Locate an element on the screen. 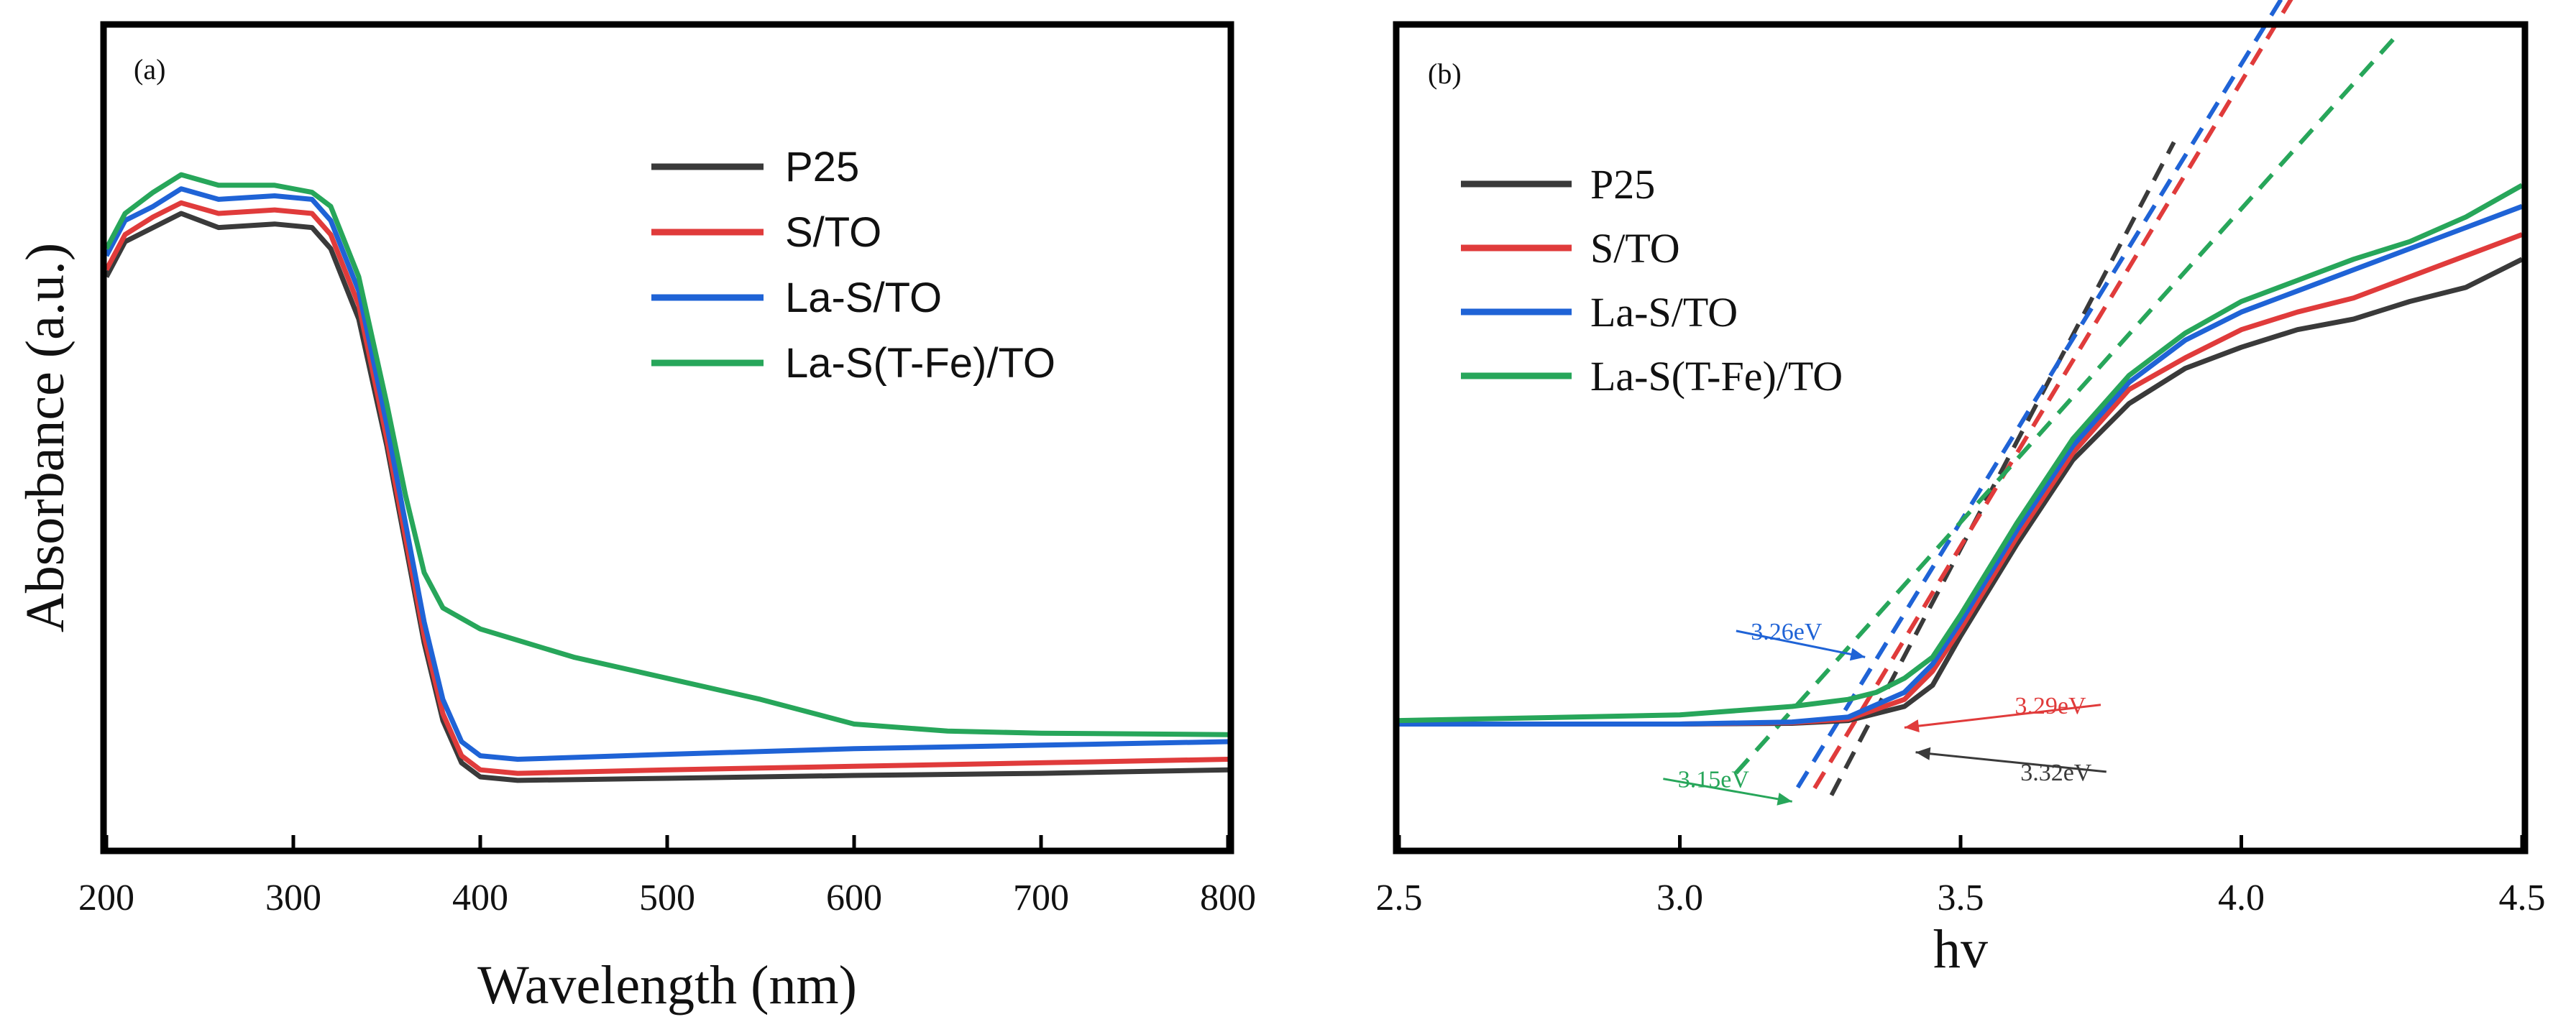  panel-b-legend: P25 S/TO La-S/TO La-S(T-Fe)/TO is located at coordinates (1652, 280).